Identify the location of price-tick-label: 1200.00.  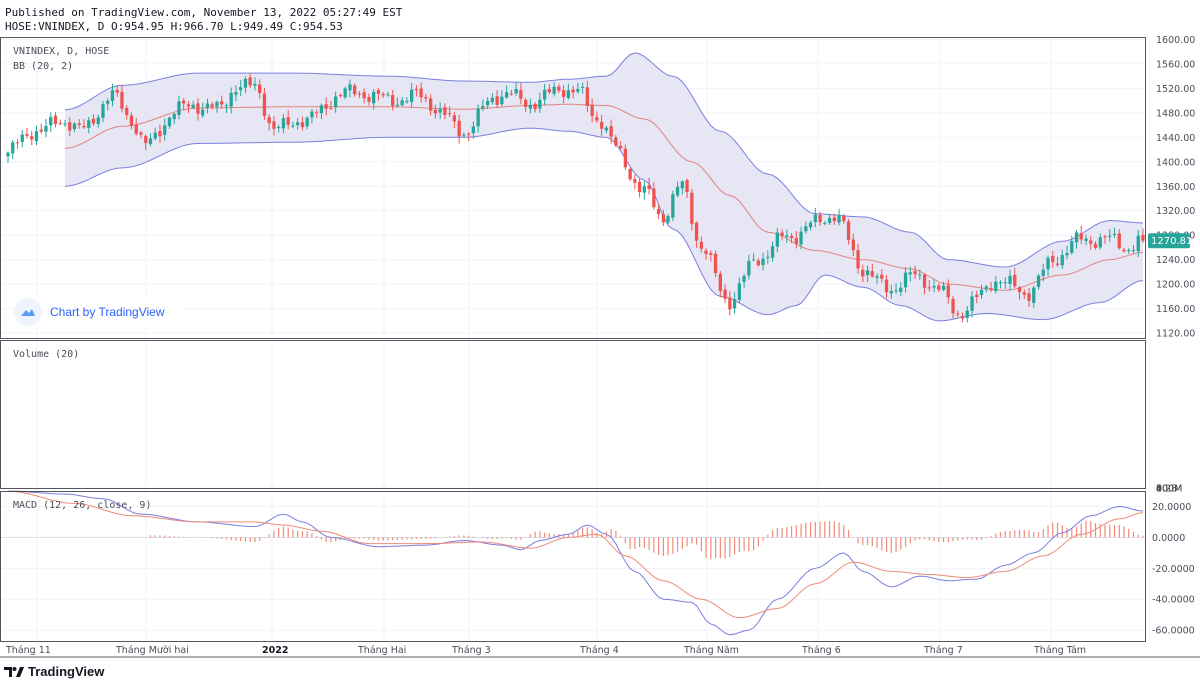
(1175, 285).